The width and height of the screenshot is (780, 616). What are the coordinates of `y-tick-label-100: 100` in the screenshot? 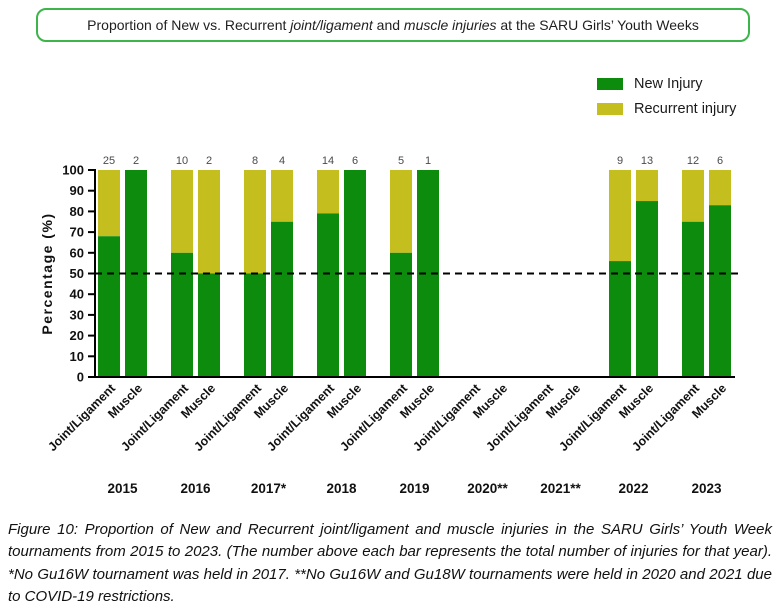 It's located at (73, 170).